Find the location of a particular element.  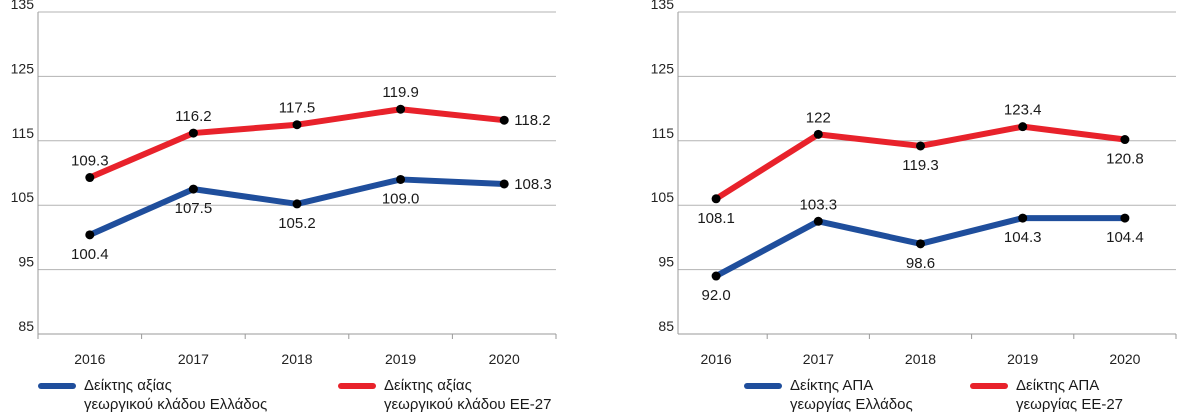

data-label: 108.3 is located at coordinates (533, 184).